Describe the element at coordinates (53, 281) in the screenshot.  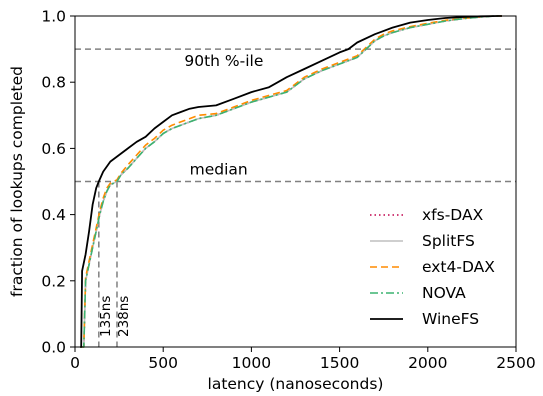
I see `y-tick-label: 0.2` at that location.